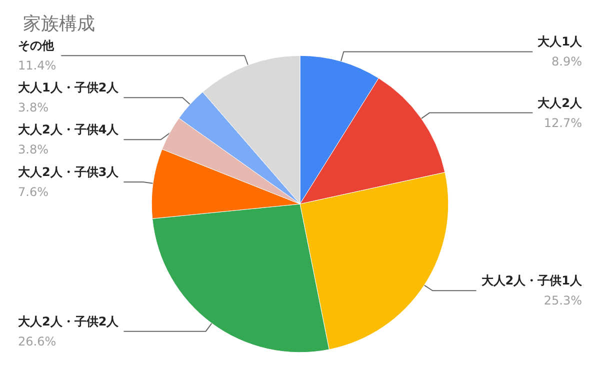 The height and width of the screenshot is (371, 600). I want to click on data-label: 7.6%, so click(33, 191).